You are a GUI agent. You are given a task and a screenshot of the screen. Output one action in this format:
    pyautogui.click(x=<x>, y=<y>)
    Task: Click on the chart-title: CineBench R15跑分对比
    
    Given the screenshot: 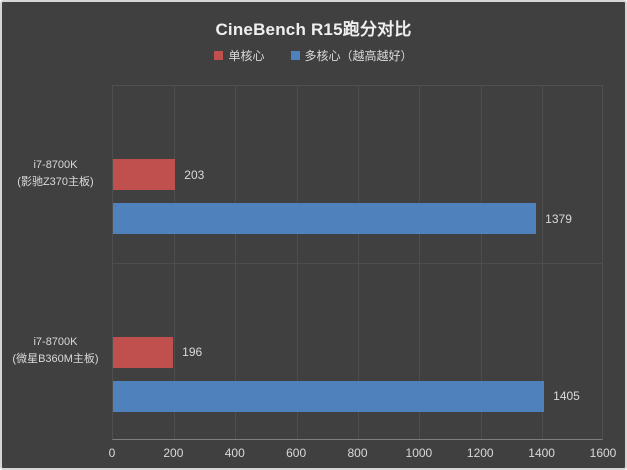 What is the action you would take?
    pyautogui.click(x=313, y=29)
    